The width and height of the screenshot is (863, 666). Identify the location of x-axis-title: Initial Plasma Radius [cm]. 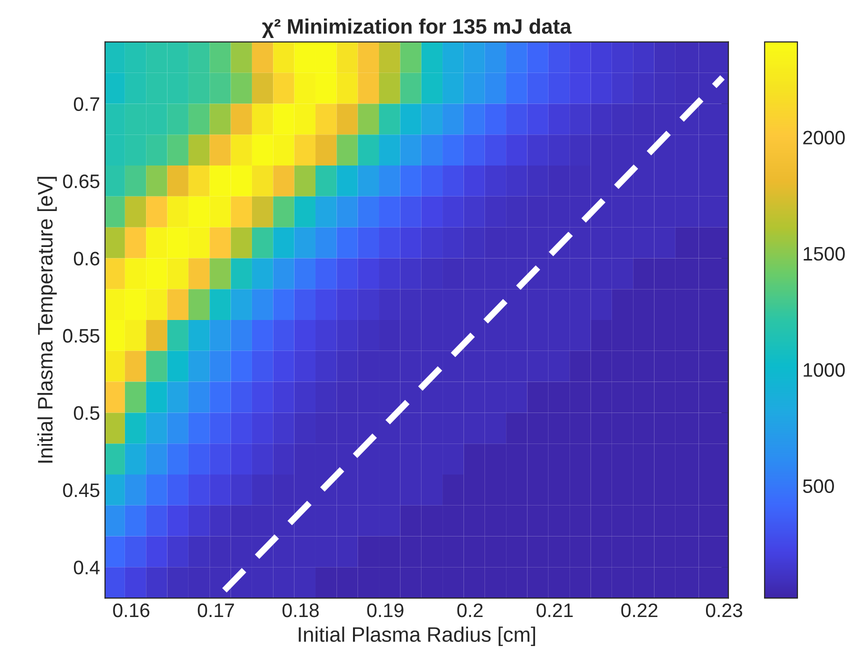
(417, 636).